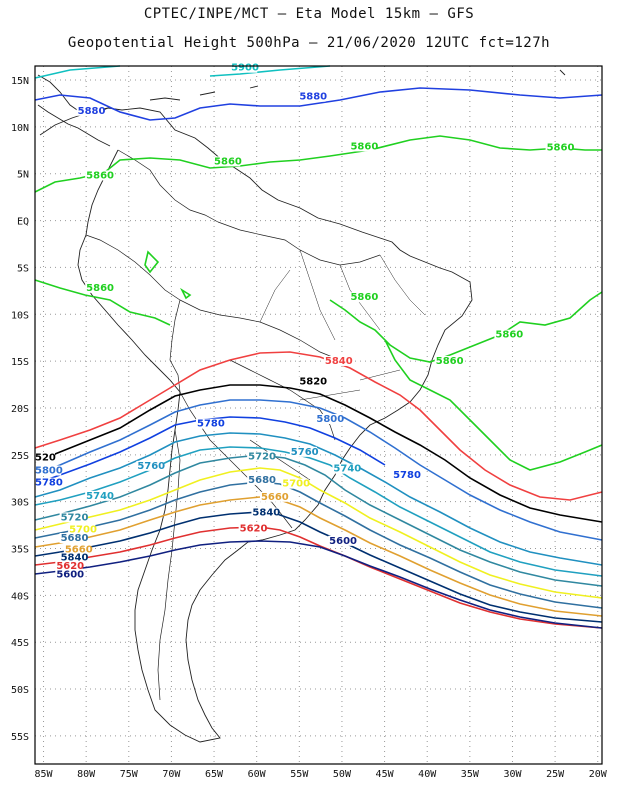 The width and height of the screenshot is (618, 800). Describe the element at coordinates (74, 125) in the screenshot. I see `central-america-pacific` at that location.